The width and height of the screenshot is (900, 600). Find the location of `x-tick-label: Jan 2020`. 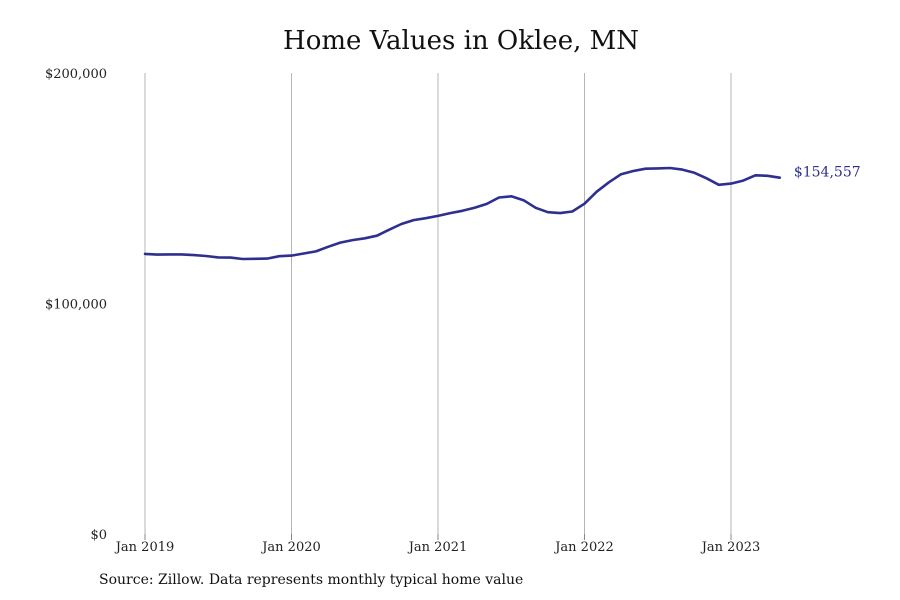

x-tick-label: Jan 2020 is located at coordinates (290, 547).